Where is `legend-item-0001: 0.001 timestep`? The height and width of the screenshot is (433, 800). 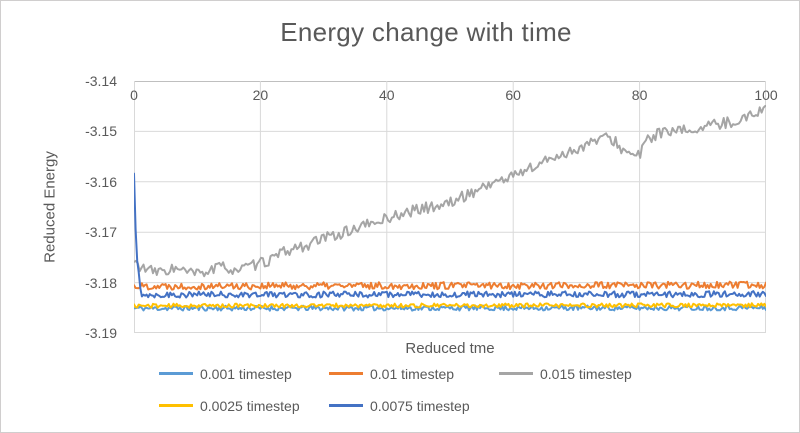 legend-item-0001: 0.001 timestep is located at coordinates (225, 373).